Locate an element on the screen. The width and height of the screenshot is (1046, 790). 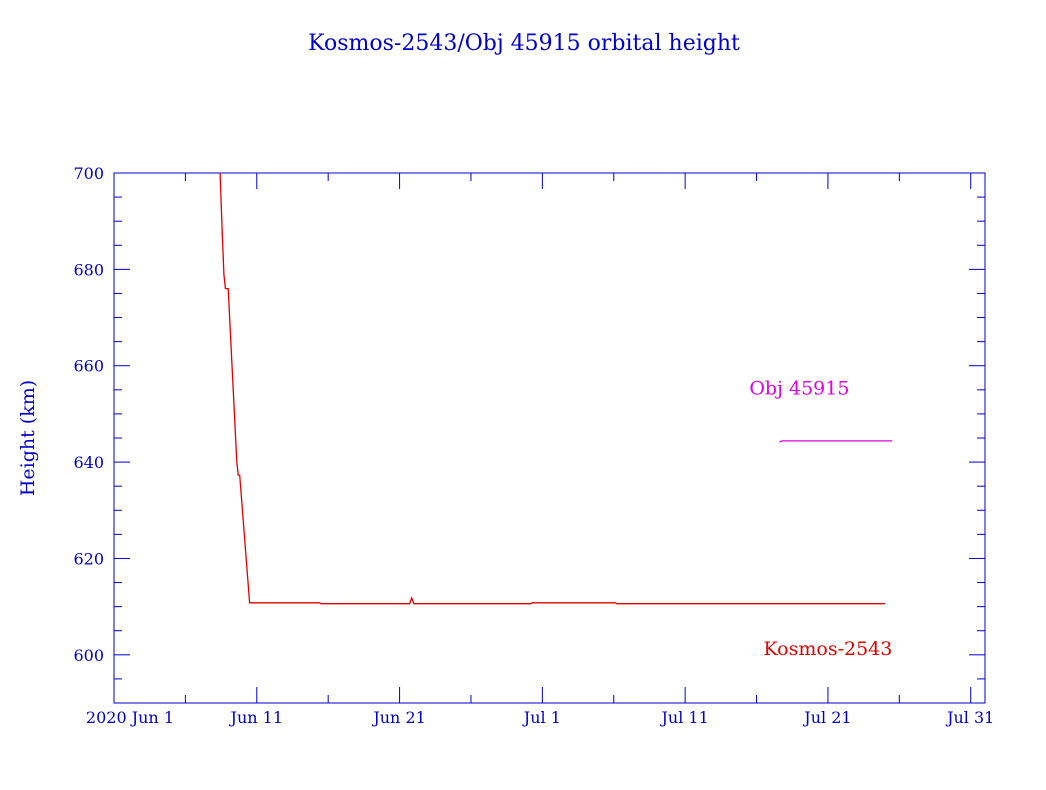
series-label: Kosmos-2543 is located at coordinates (828, 649).